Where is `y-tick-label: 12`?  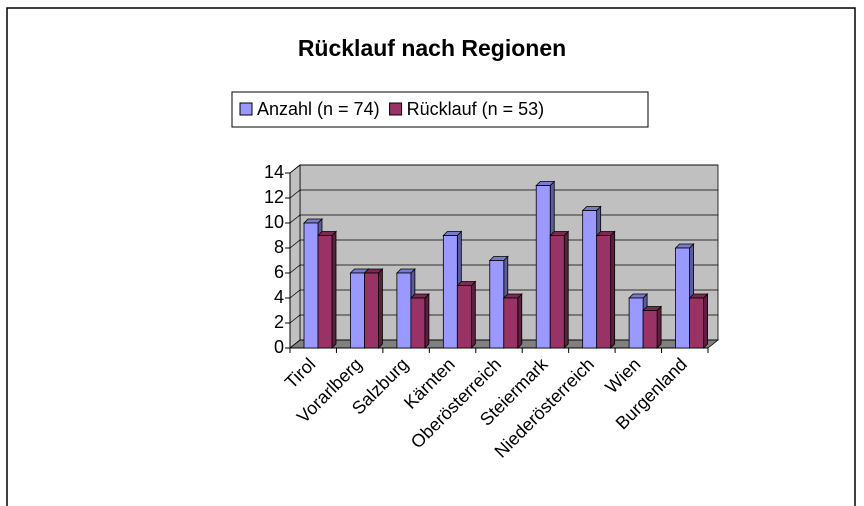 y-tick-label: 12 is located at coordinates (274, 197).